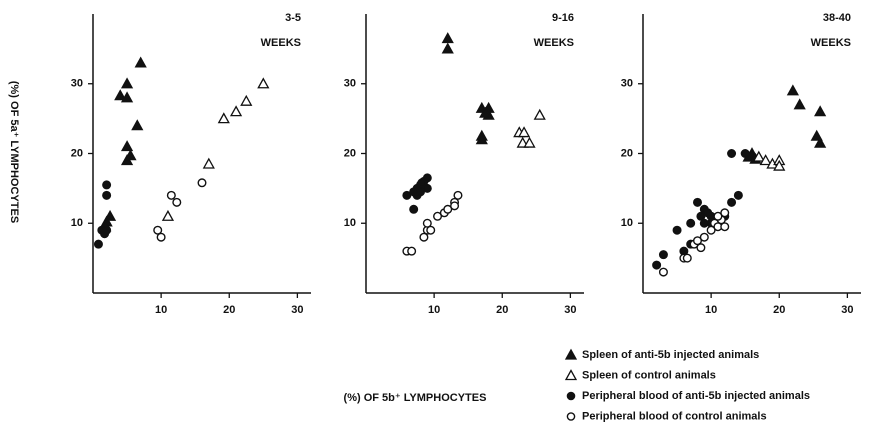 The image size is (896, 439). What do you see at coordinates (415, 398) in the screenshot?
I see `x-axis-label: (%) OF 5b⁺ LYMPHOCYTES` at bounding box center [415, 398].